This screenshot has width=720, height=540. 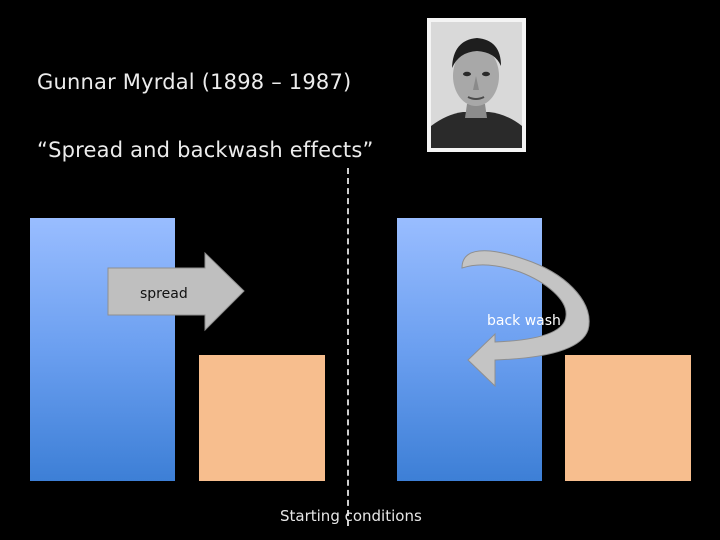 I want to click on slide-title: Gunnar Myrdal (1898 – 1987), so click(x=194, y=82).